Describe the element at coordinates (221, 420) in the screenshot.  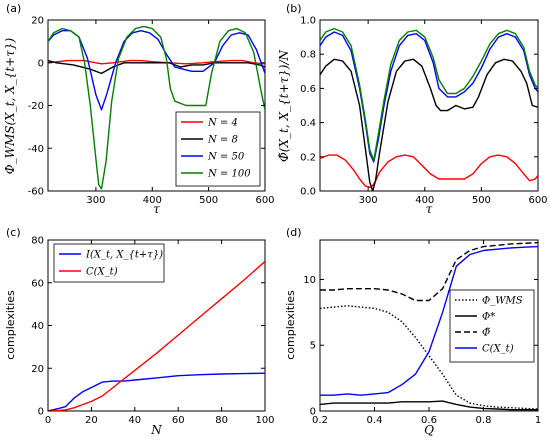
I see `panel-c-xtick-label: 80` at that location.